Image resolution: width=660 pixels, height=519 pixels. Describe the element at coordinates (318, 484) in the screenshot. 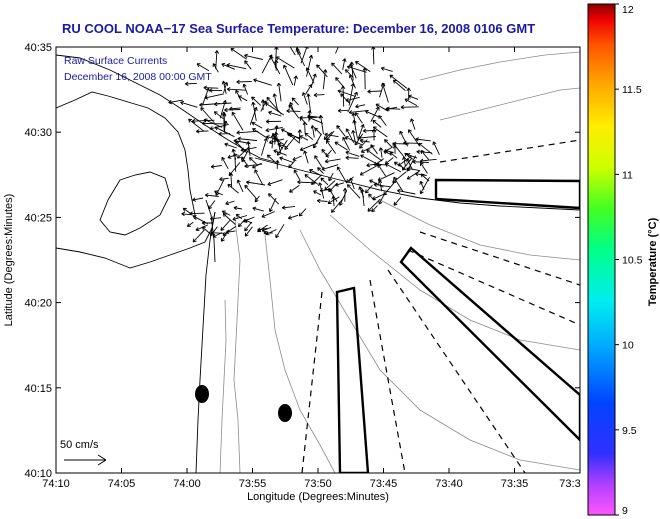

I see `x-tick-label: 73:50` at that location.